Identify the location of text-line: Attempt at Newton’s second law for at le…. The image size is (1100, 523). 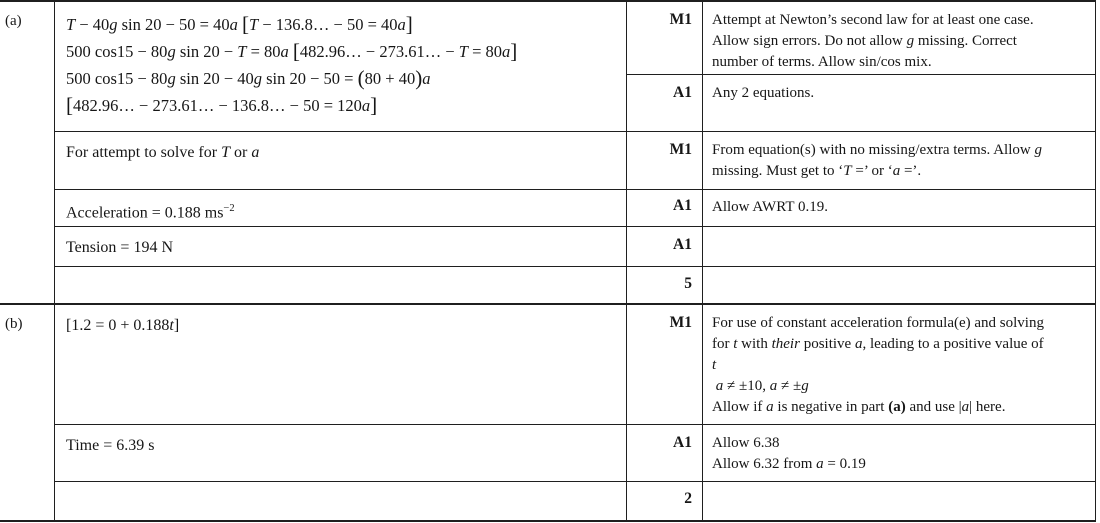
(873, 20).